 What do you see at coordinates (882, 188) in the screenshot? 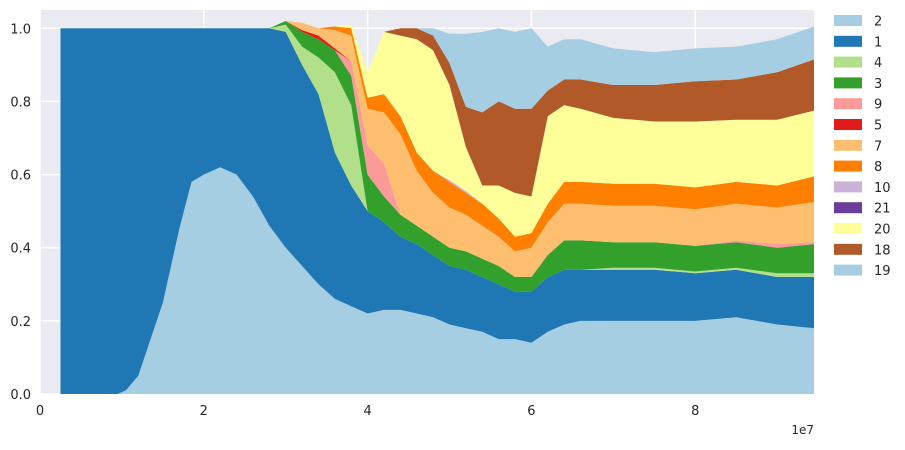
I see `legend-label: 10` at bounding box center [882, 188].